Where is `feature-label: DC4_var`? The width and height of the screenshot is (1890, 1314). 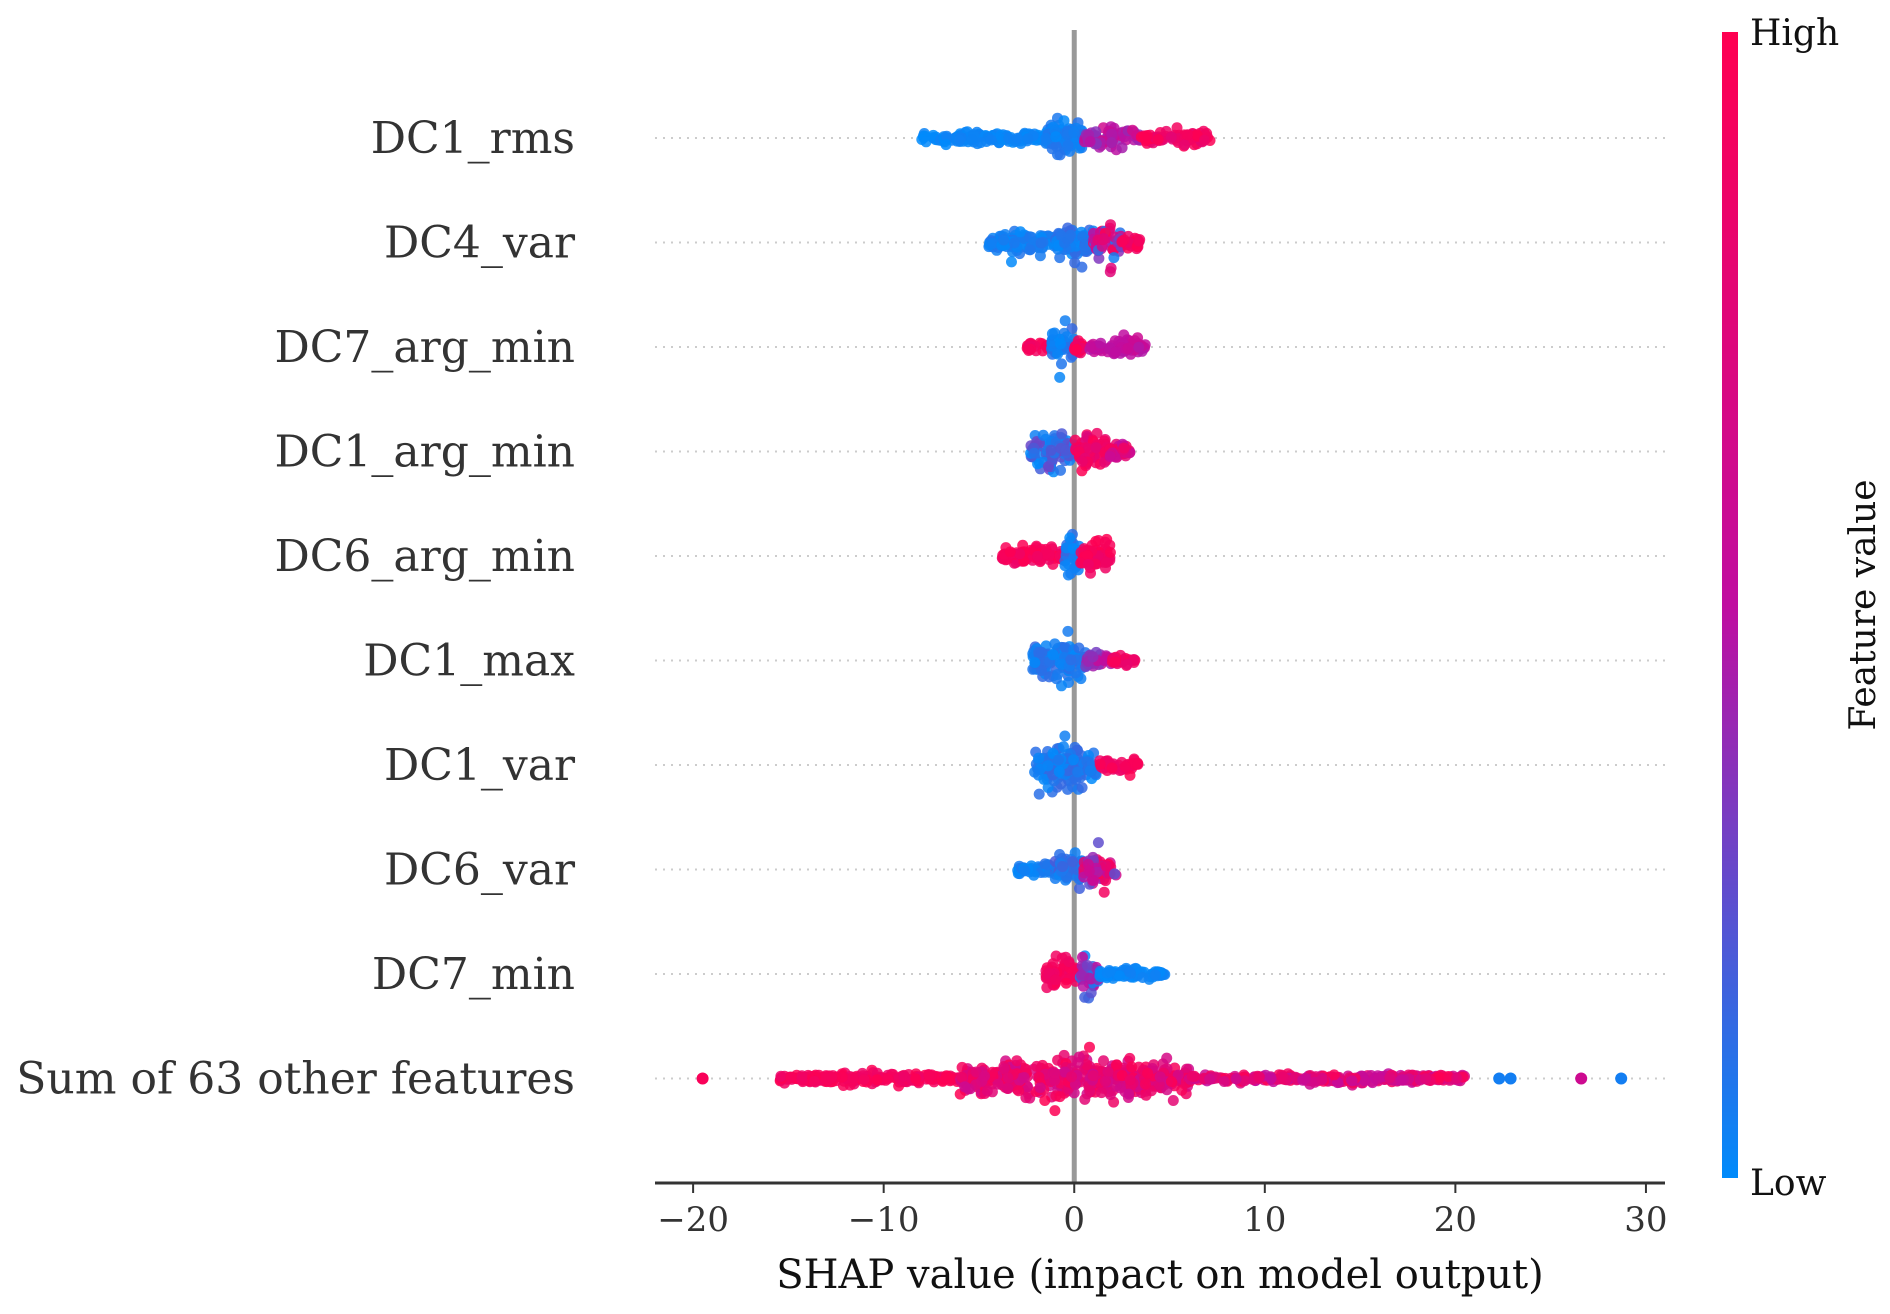
feature-label: DC4_var is located at coordinates (480, 243).